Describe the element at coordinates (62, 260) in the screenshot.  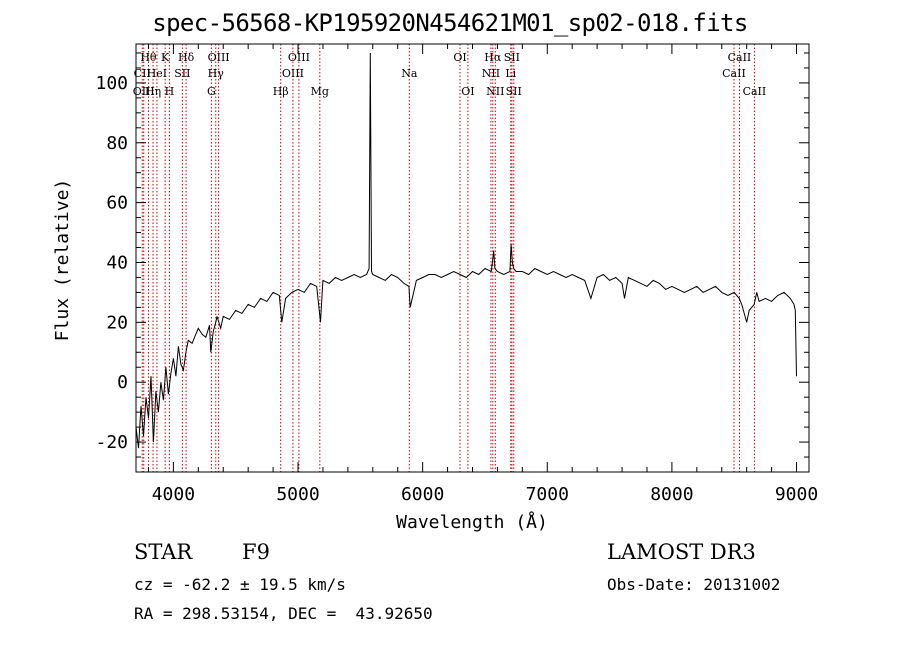
I see `y-axis-label: Flux (relative)` at that location.